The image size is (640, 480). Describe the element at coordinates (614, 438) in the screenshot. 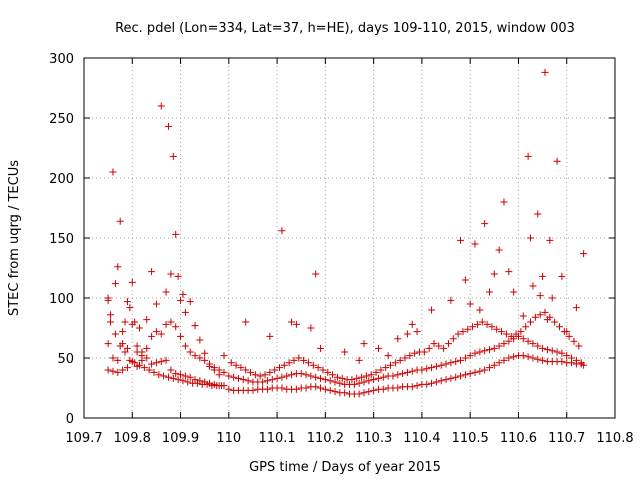

I see `x-tick-label: 110.8` at that location.